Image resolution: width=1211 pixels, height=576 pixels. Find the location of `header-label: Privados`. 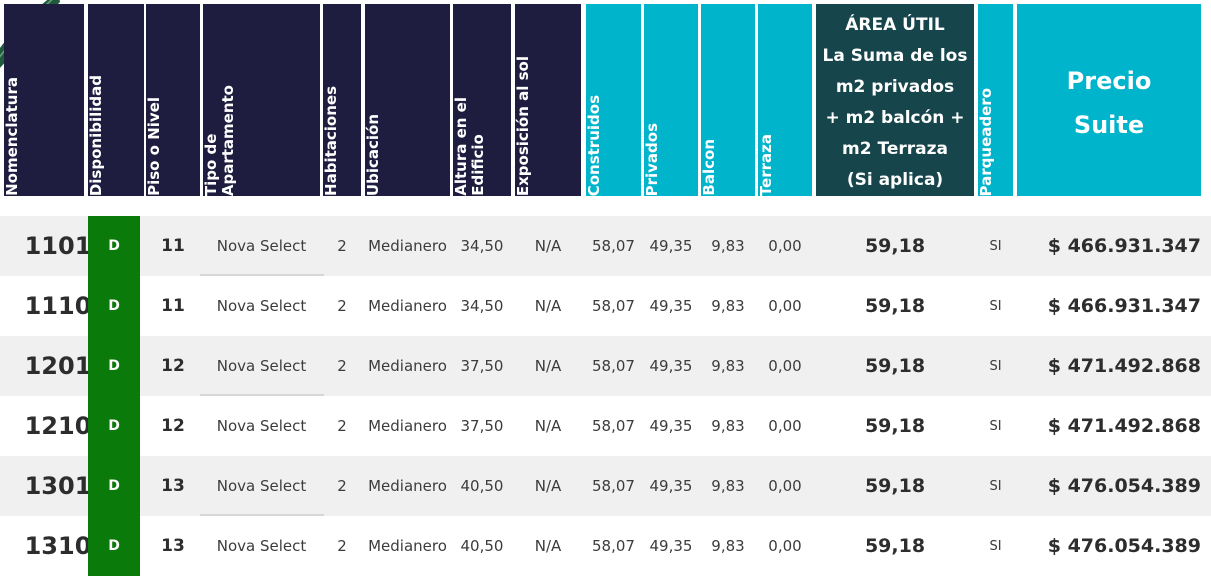

header-label: Privados is located at coordinates (652, 159).